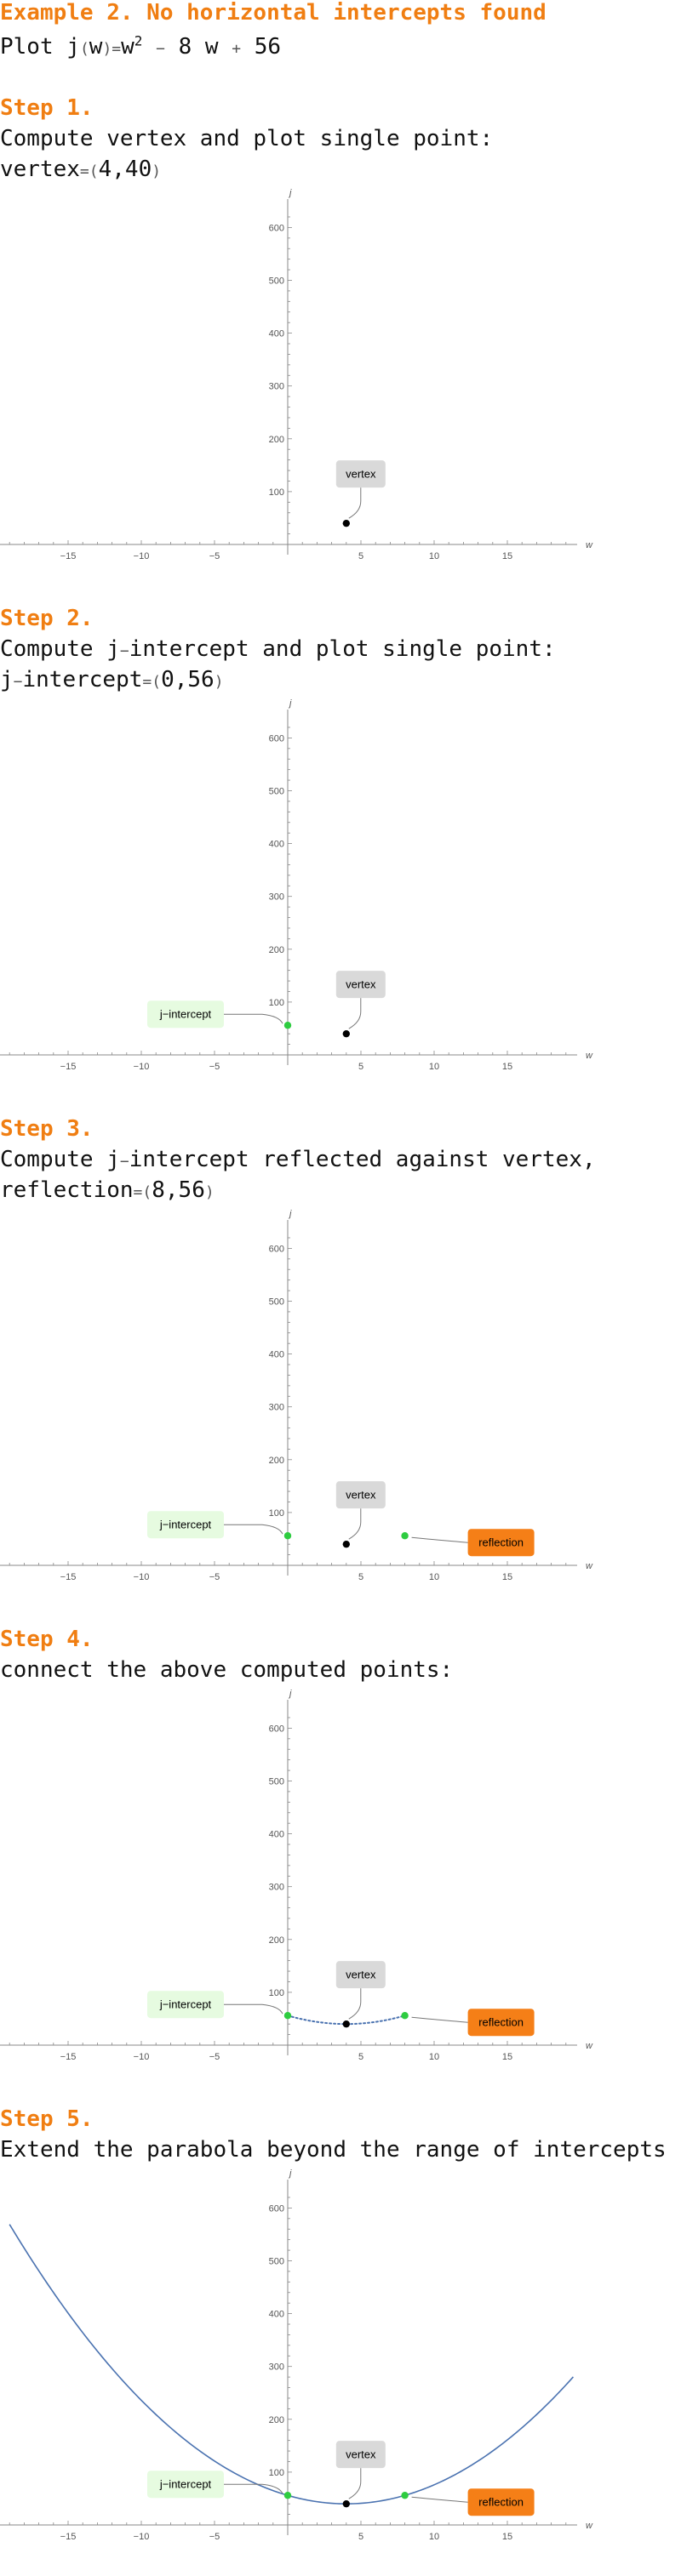 Image resolution: width=681 pixels, height=2576 pixels. I want to click on j-intercept-label: j−intercept, so click(185, 1525).